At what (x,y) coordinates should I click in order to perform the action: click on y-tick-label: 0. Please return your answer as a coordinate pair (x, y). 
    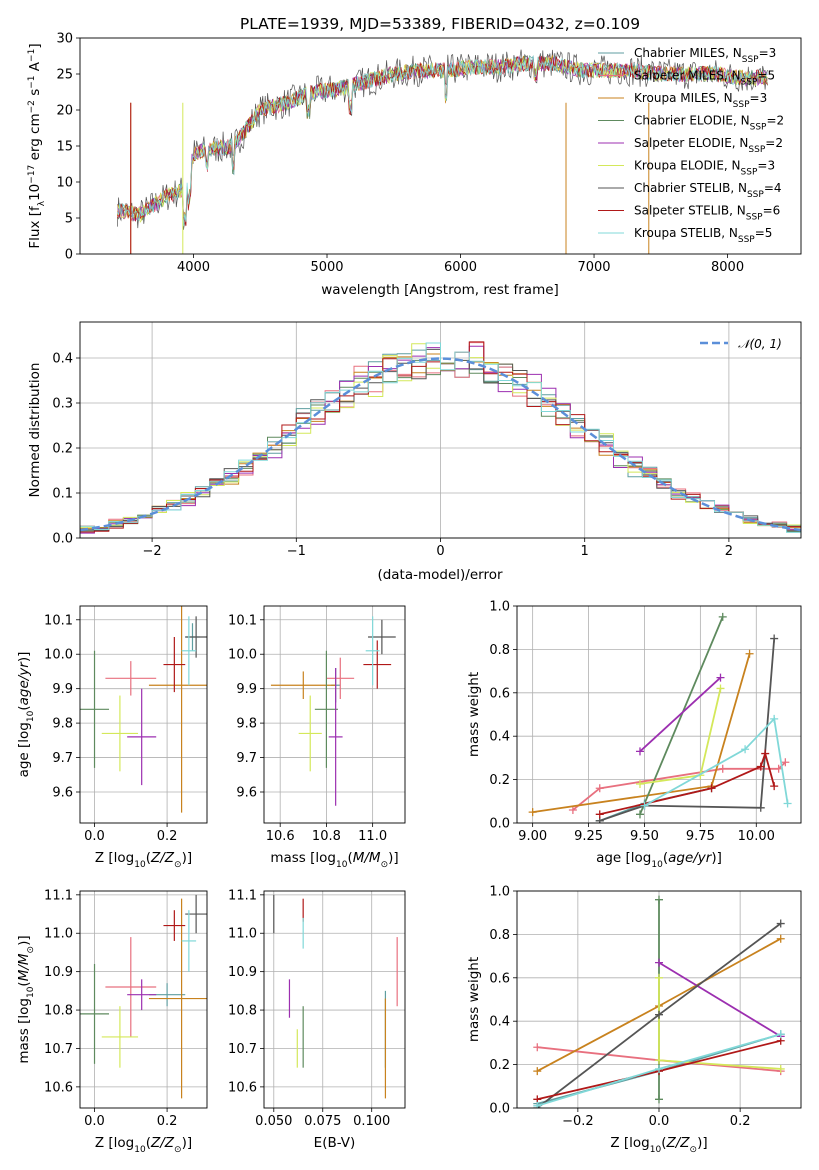
    Looking at the image, I should click on (69, 255).